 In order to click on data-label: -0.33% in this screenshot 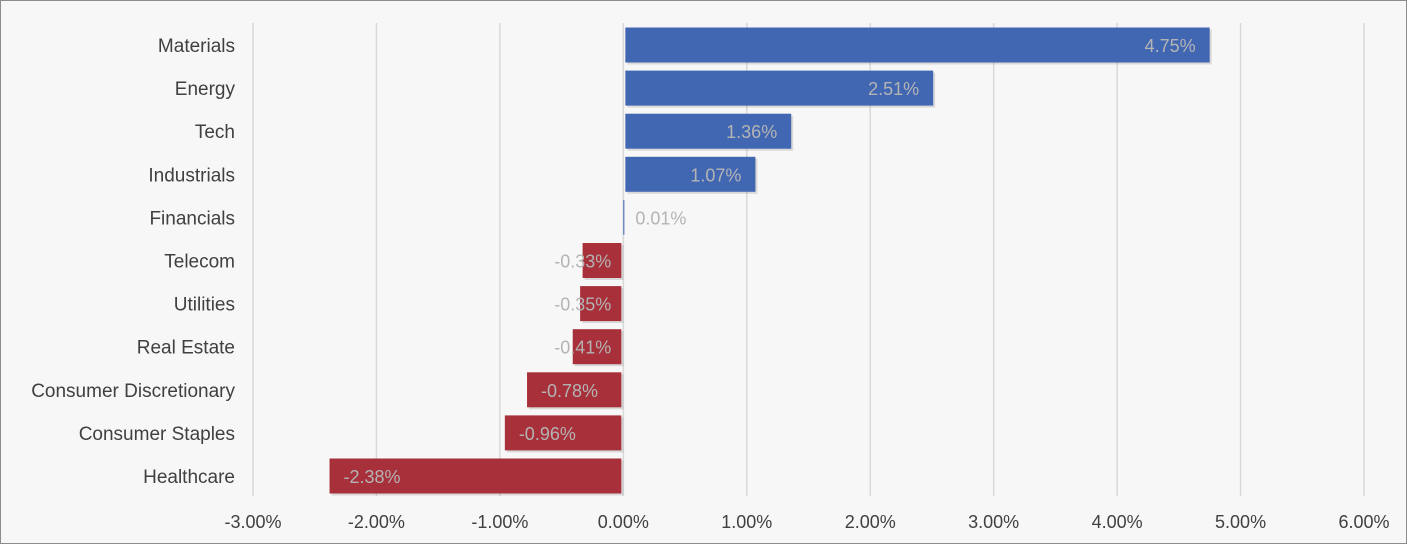, I will do `click(582, 262)`.